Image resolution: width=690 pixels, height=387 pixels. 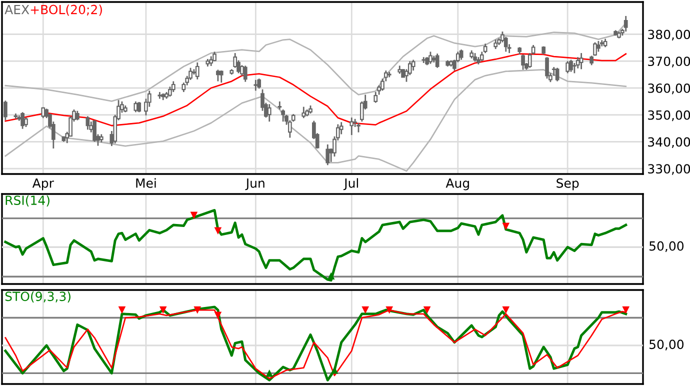 I want to click on x-tick-label: Aug, so click(x=457, y=184).